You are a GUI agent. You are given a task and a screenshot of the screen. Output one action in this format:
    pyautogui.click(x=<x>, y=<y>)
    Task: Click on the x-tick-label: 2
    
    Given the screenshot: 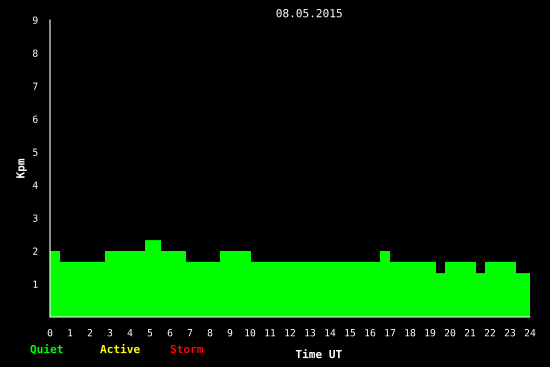 What is the action you would take?
    pyautogui.click(x=90, y=332)
    